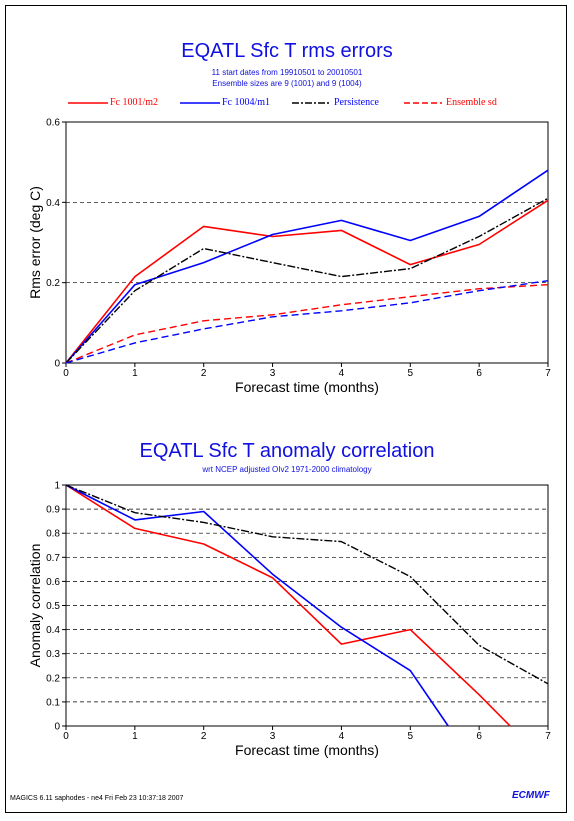 The width and height of the screenshot is (574, 821). I want to click on chart-2-ytick-label: 0.6, so click(53, 582).